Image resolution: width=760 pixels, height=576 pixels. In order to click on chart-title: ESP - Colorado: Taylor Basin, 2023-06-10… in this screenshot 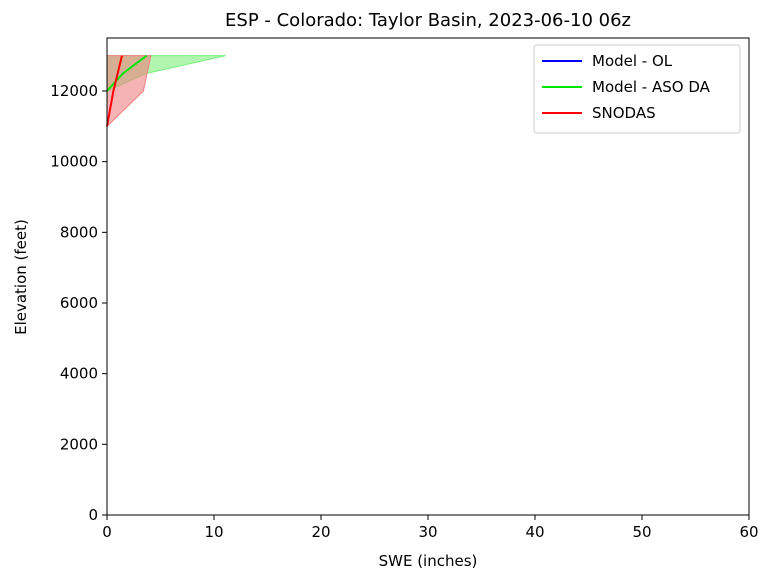, I will do `click(428, 20)`.